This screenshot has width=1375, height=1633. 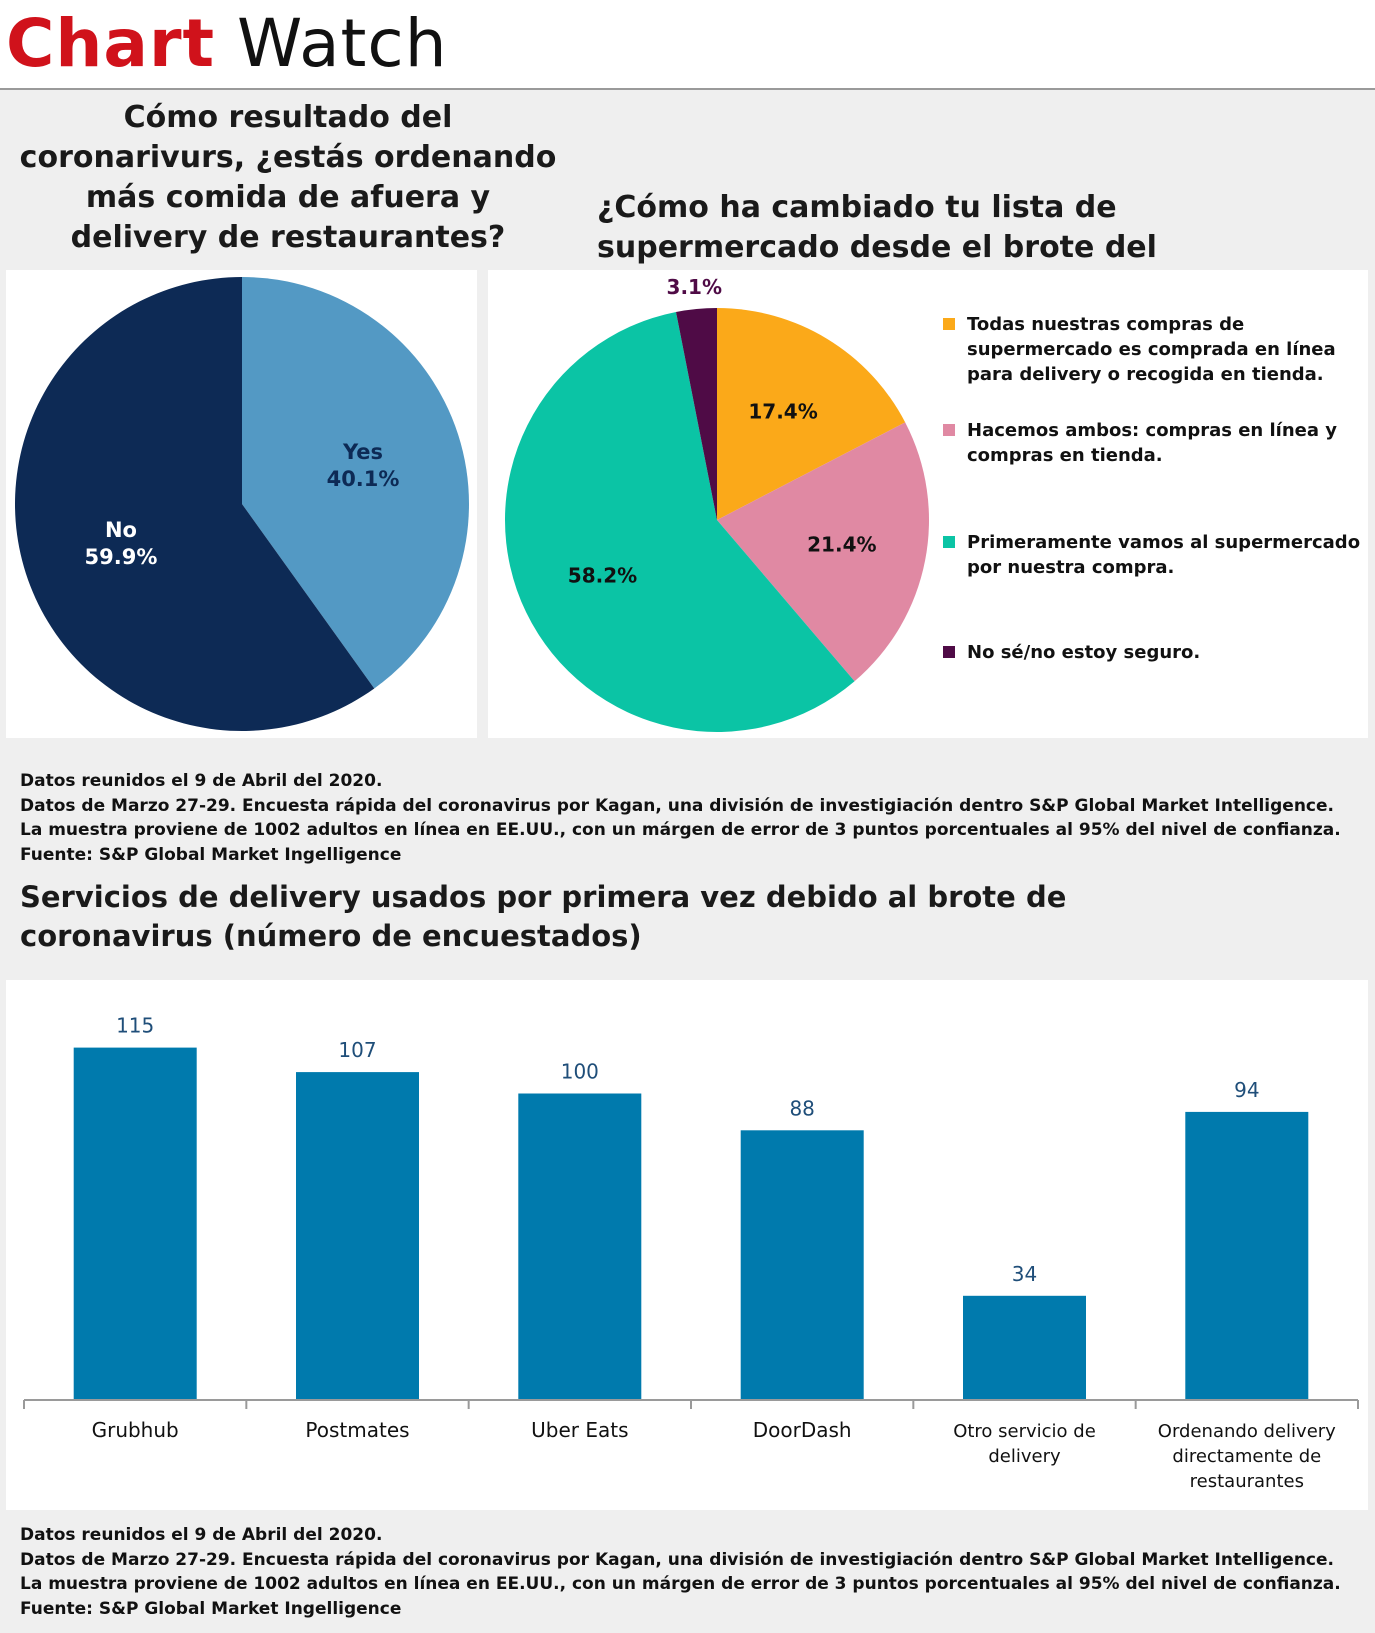 I want to click on restaurant-pie-panel: Yes 40.1% No 59.9%, so click(x=241, y=504).